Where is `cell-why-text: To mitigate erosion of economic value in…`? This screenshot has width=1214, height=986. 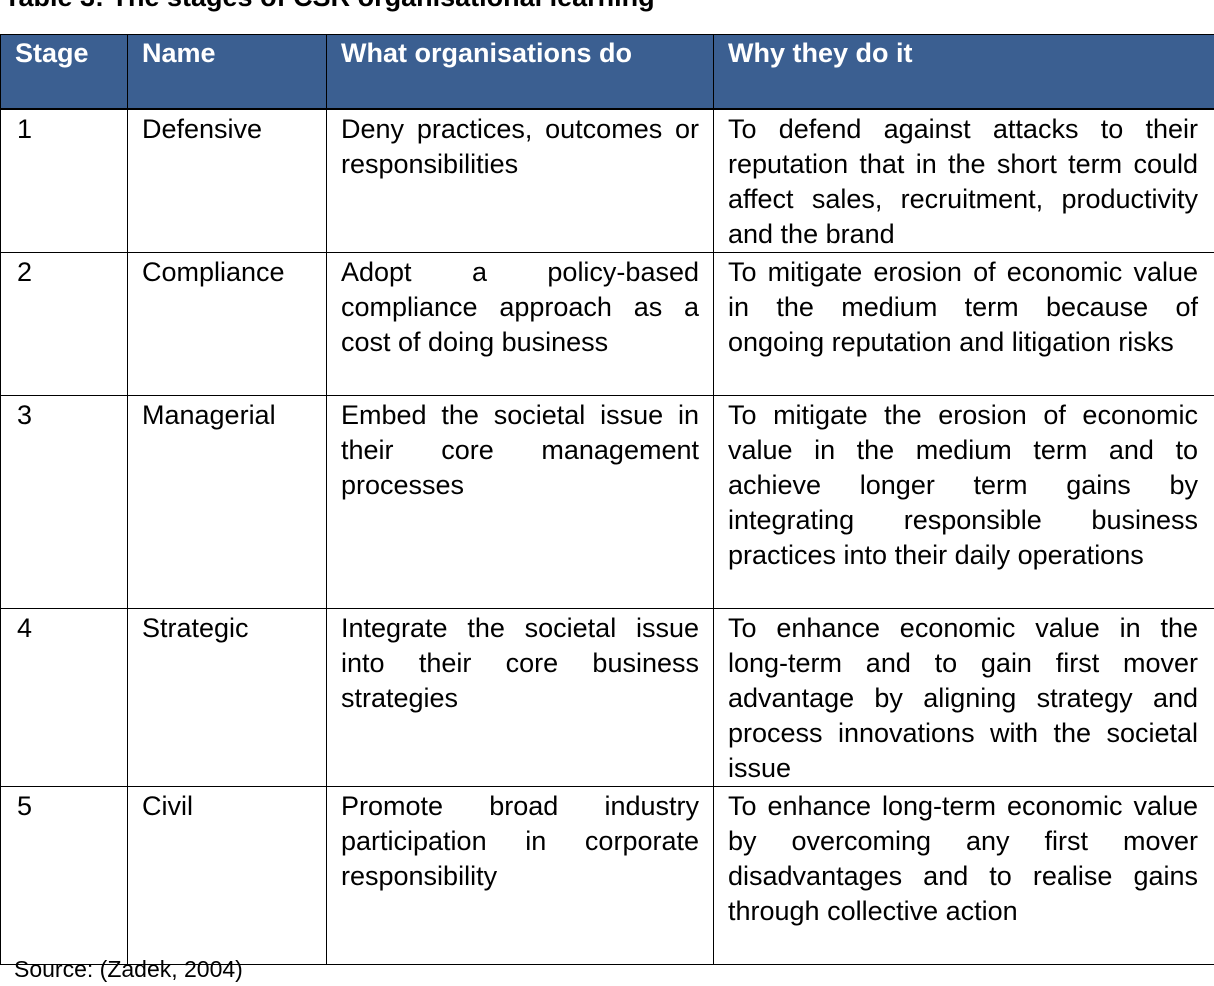 cell-why-text: To mitigate erosion of economic value in… is located at coordinates (963, 307).